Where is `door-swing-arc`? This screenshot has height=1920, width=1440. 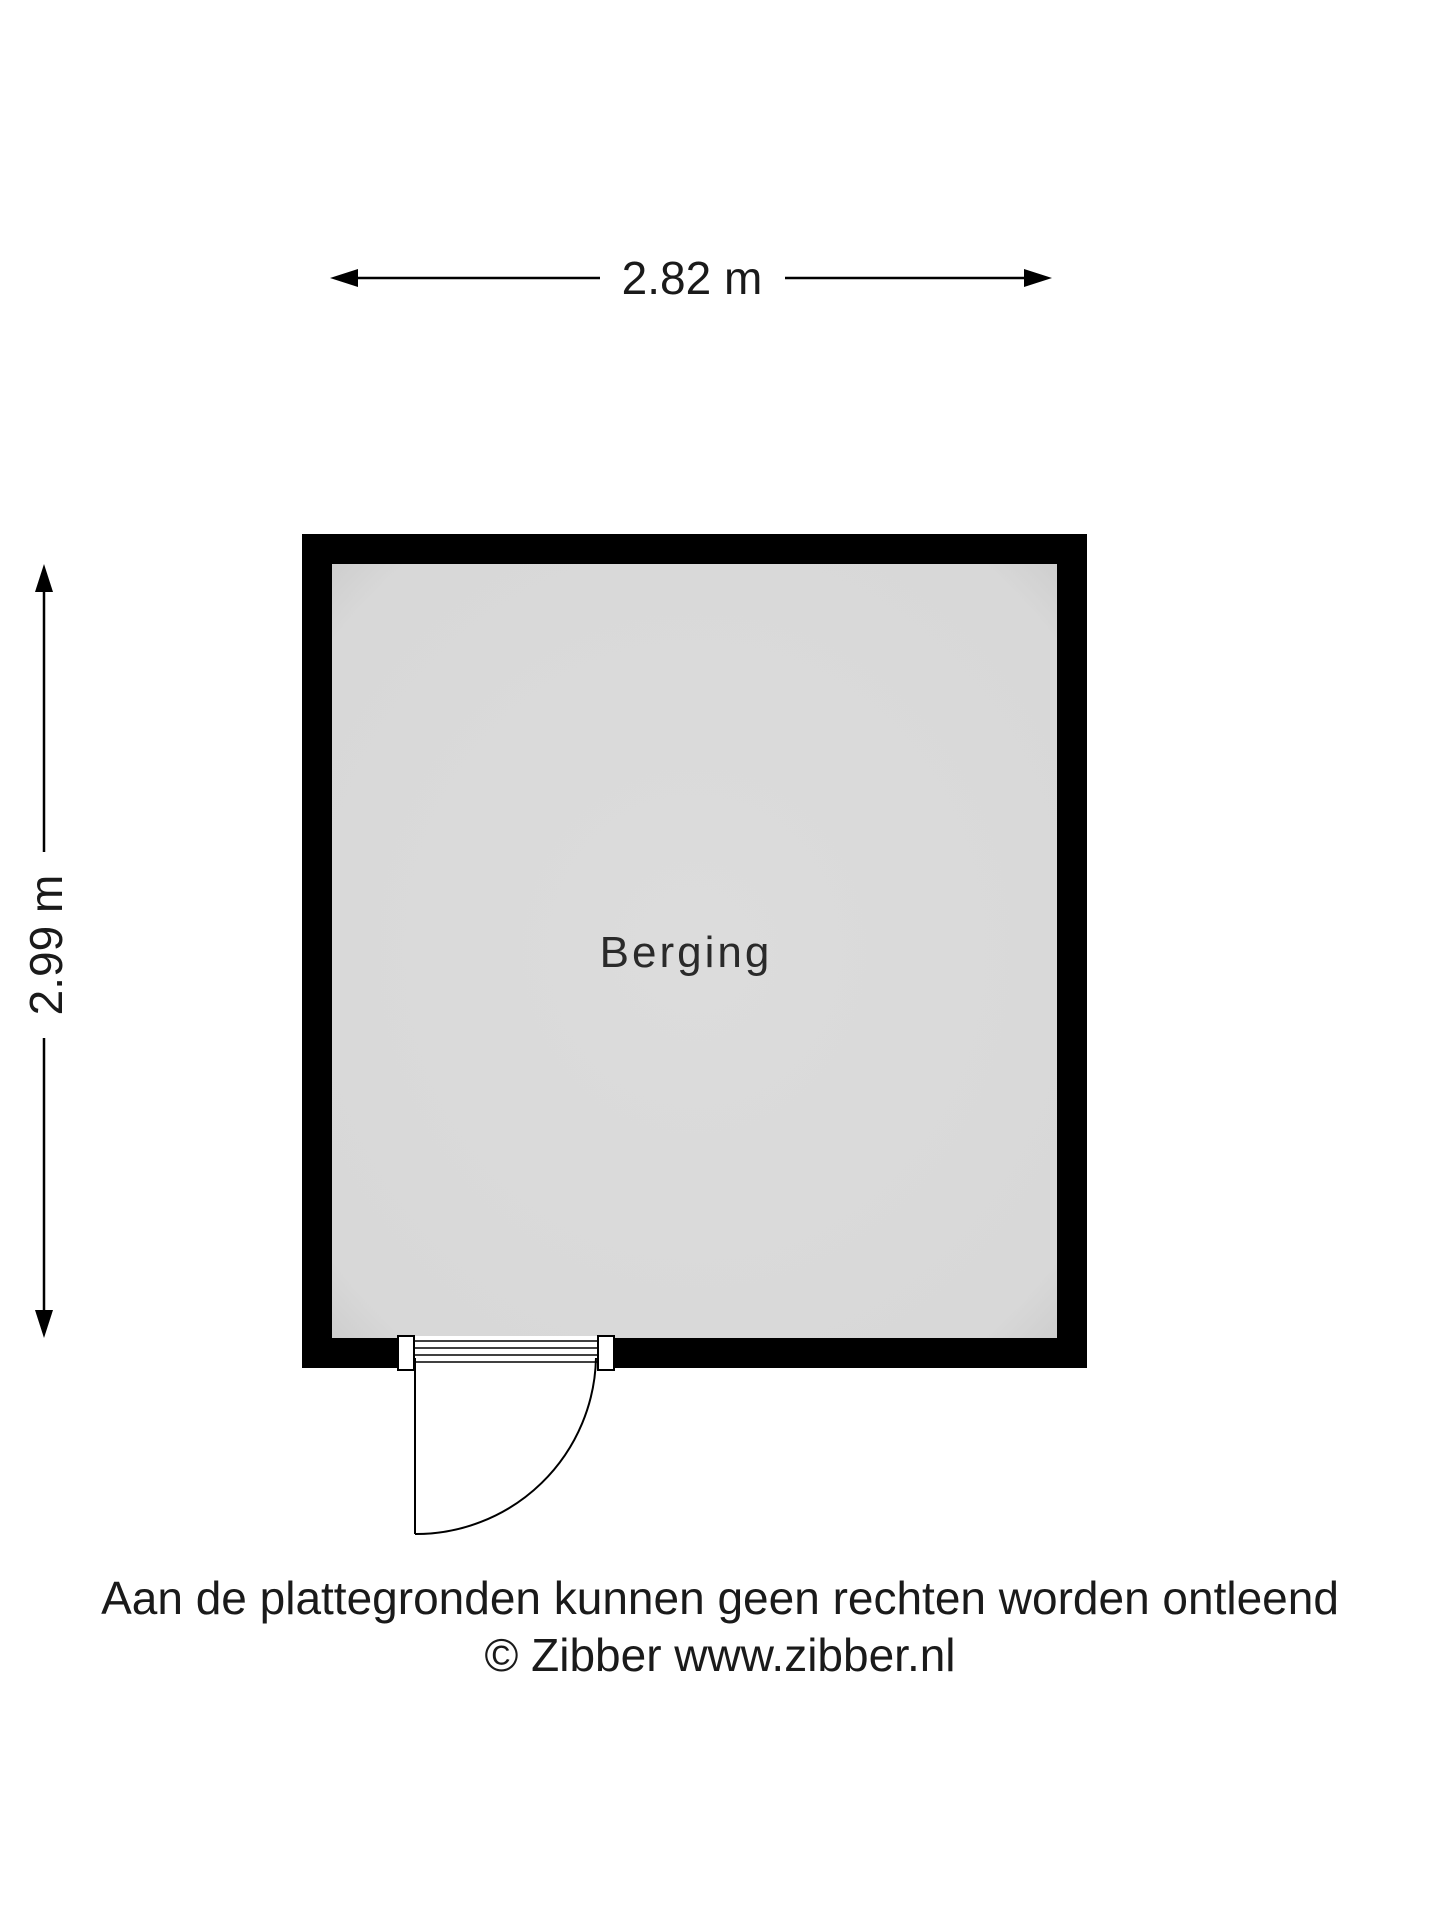
door-swing-arc is located at coordinates (505, 1446).